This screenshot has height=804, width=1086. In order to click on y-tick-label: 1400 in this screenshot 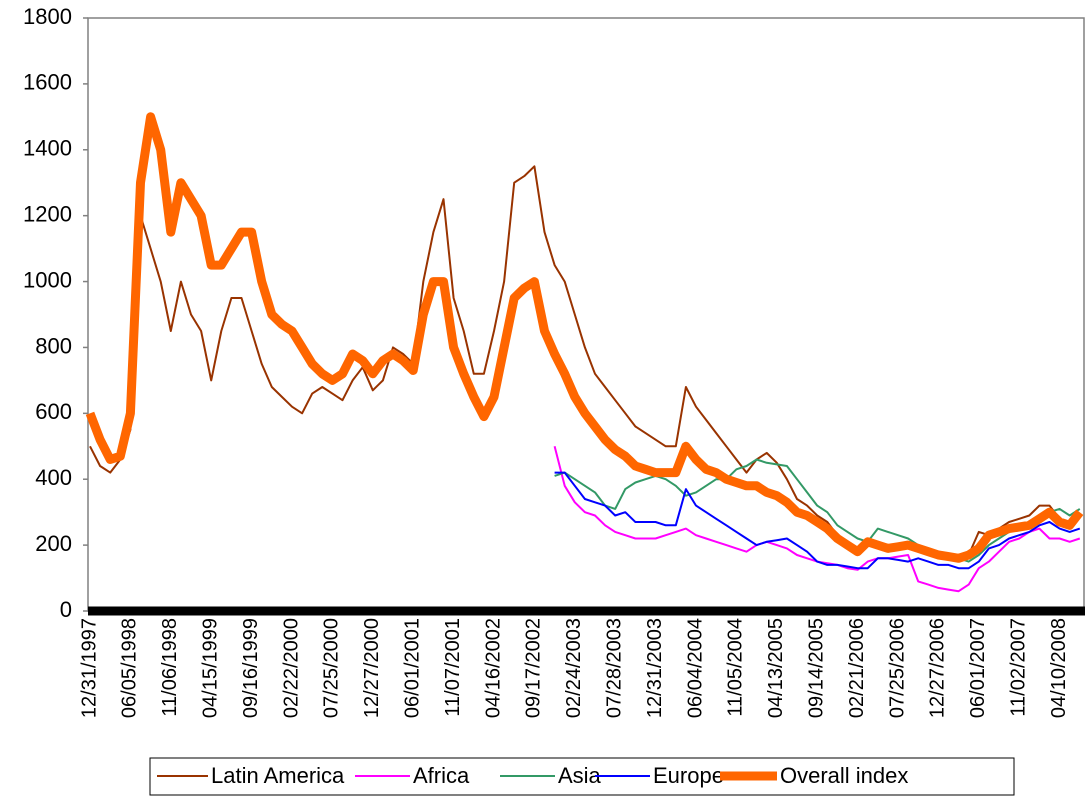, I will do `click(47, 148)`.